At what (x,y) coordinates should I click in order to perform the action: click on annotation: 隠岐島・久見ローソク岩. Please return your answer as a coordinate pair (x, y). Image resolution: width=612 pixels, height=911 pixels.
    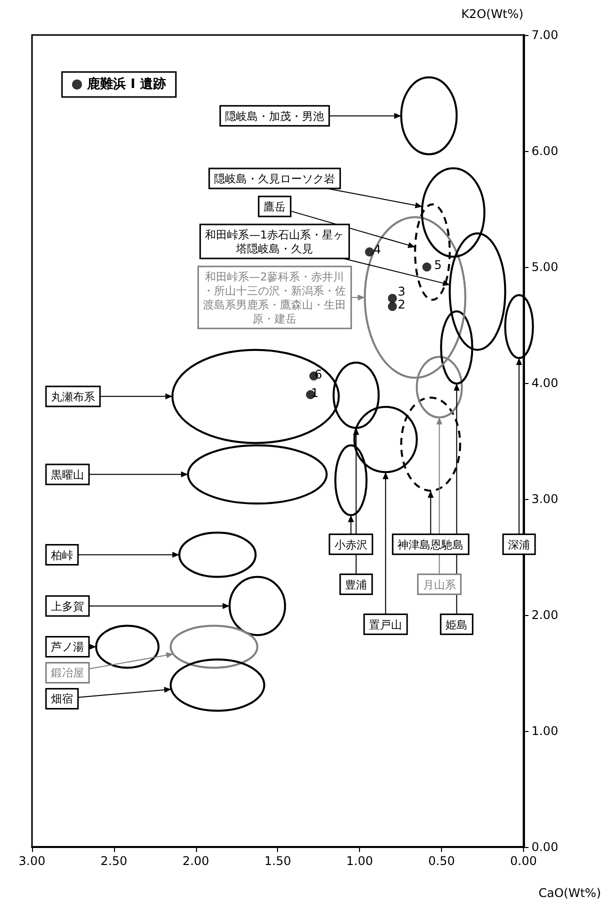
    Looking at the image, I should click on (275, 178).